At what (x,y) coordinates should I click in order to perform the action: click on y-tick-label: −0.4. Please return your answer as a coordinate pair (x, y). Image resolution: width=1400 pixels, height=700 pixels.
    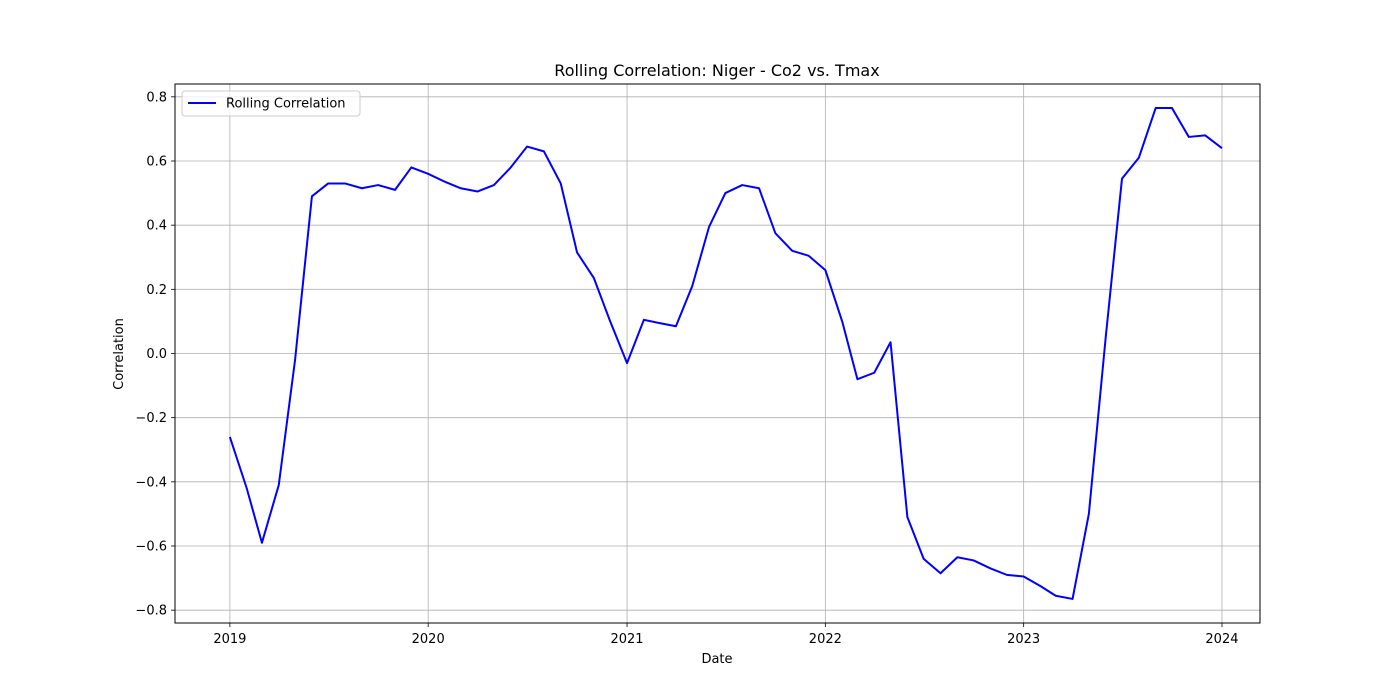
    Looking at the image, I should click on (151, 482).